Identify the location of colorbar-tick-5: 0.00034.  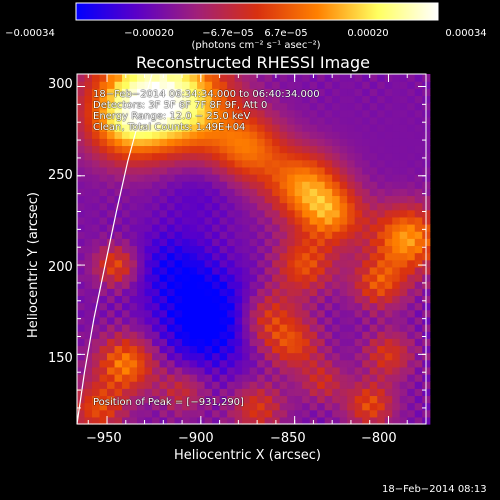
(466, 33).